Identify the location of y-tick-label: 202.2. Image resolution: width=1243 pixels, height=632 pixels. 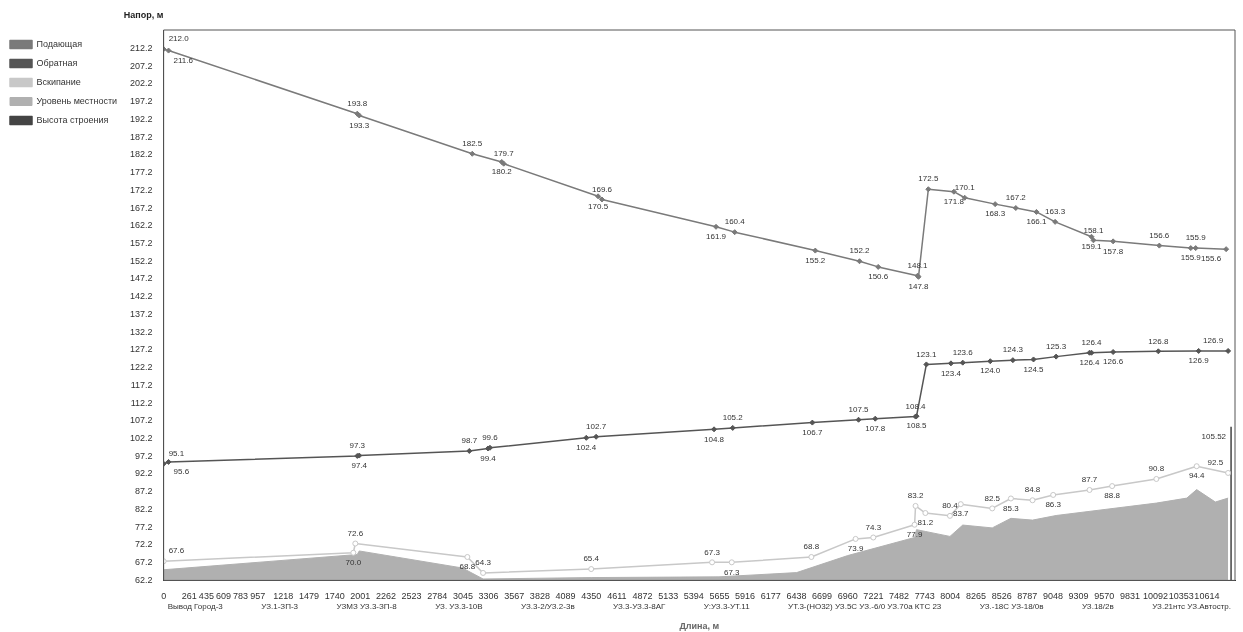
(141, 83).